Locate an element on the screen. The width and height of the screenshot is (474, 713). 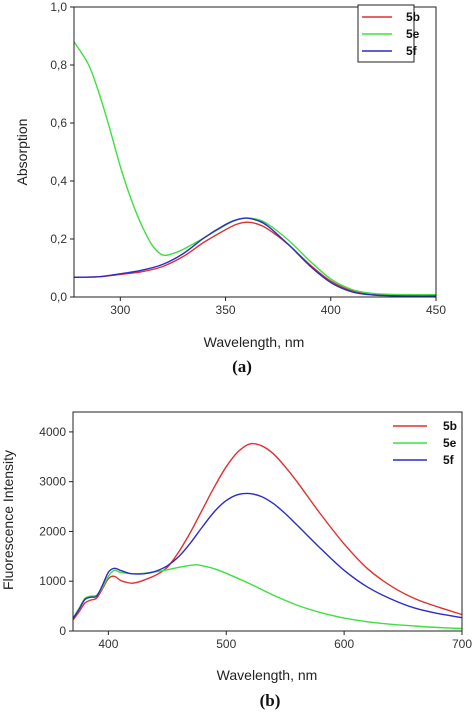
fluorescence-legend: 5b 5e 5f is located at coordinates (425, 443).